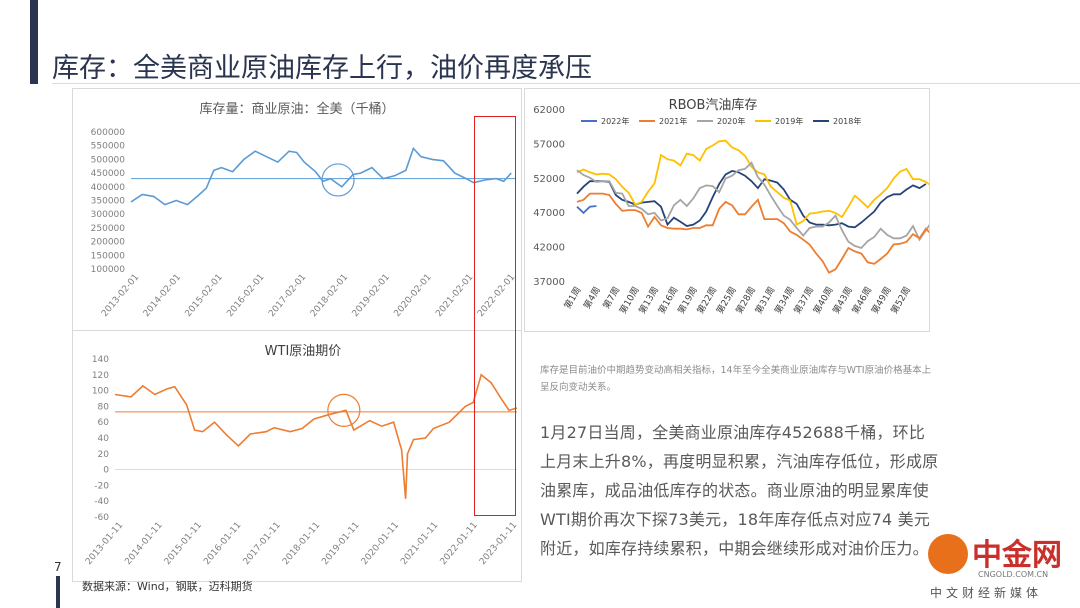 Image resolution: width=1080 pixels, height=608 pixels. What do you see at coordinates (789, 121) in the screenshot?
I see `legend-label: 2019年` at bounding box center [789, 121].